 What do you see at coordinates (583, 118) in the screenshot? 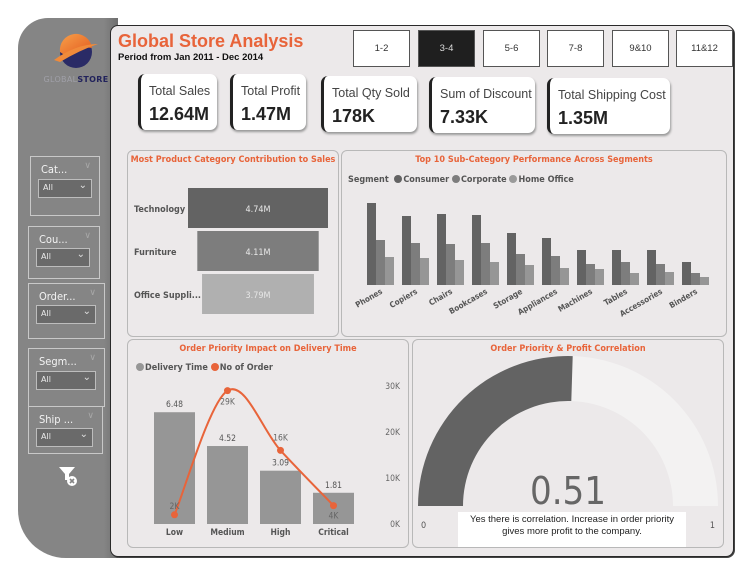
I see `kpi-value: 1.35M` at bounding box center [583, 118].